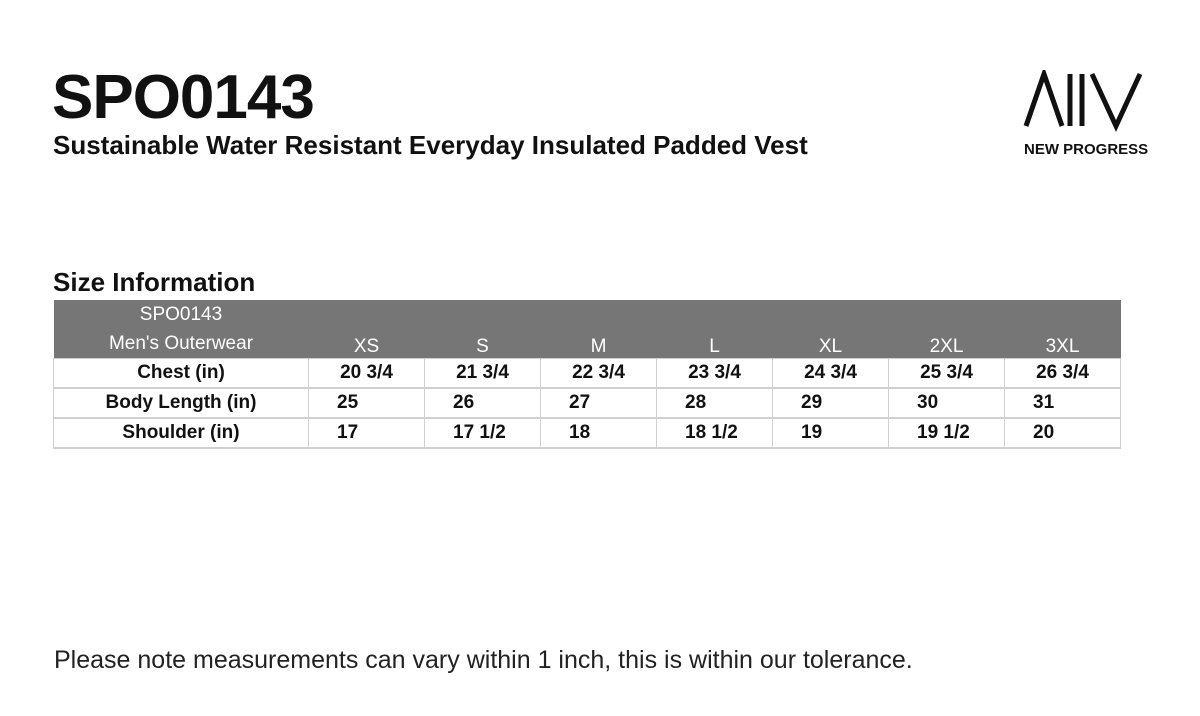 The width and height of the screenshot is (1200, 716). What do you see at coordinates (830, 373) in the screenshot?
I see `measurement: 24 3/4` at bounding box center [830, 373].